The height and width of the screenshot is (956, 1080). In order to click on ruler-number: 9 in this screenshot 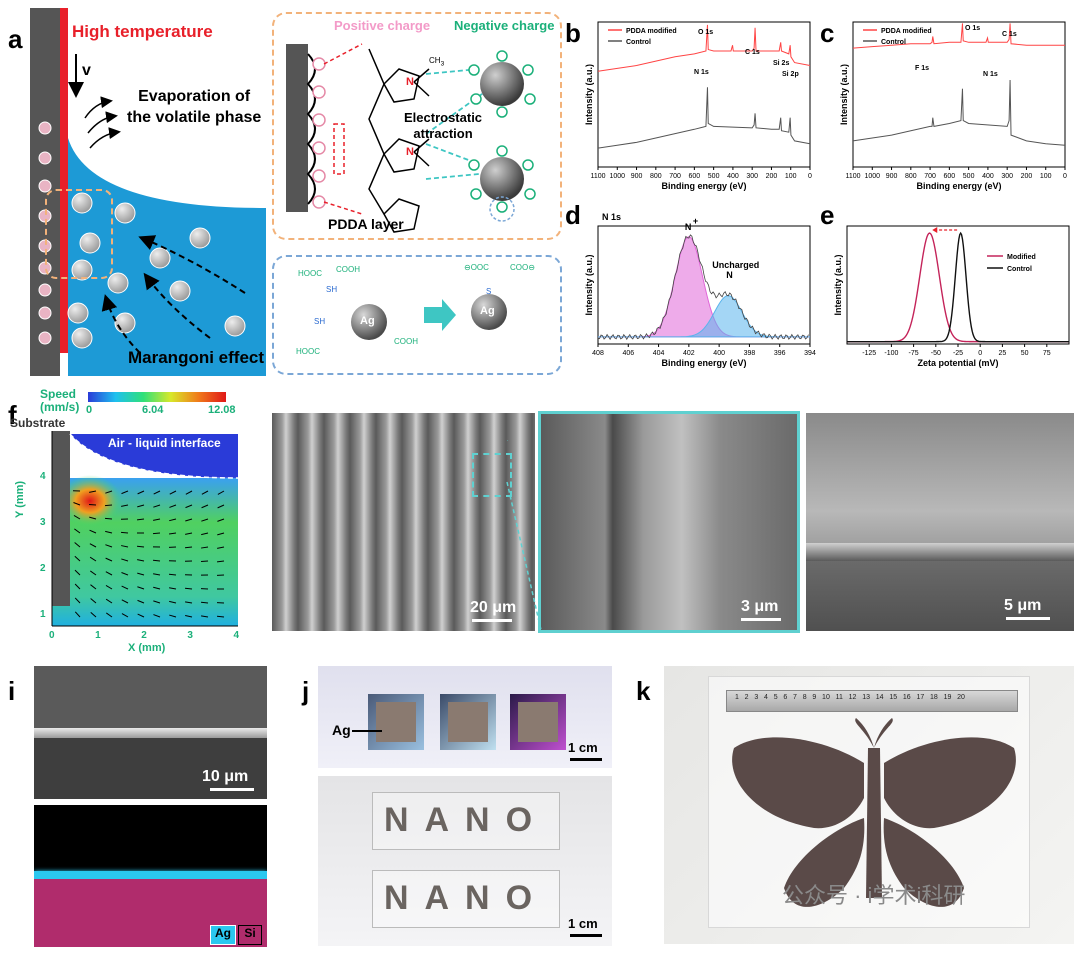, I will do `click(814, 697)`.